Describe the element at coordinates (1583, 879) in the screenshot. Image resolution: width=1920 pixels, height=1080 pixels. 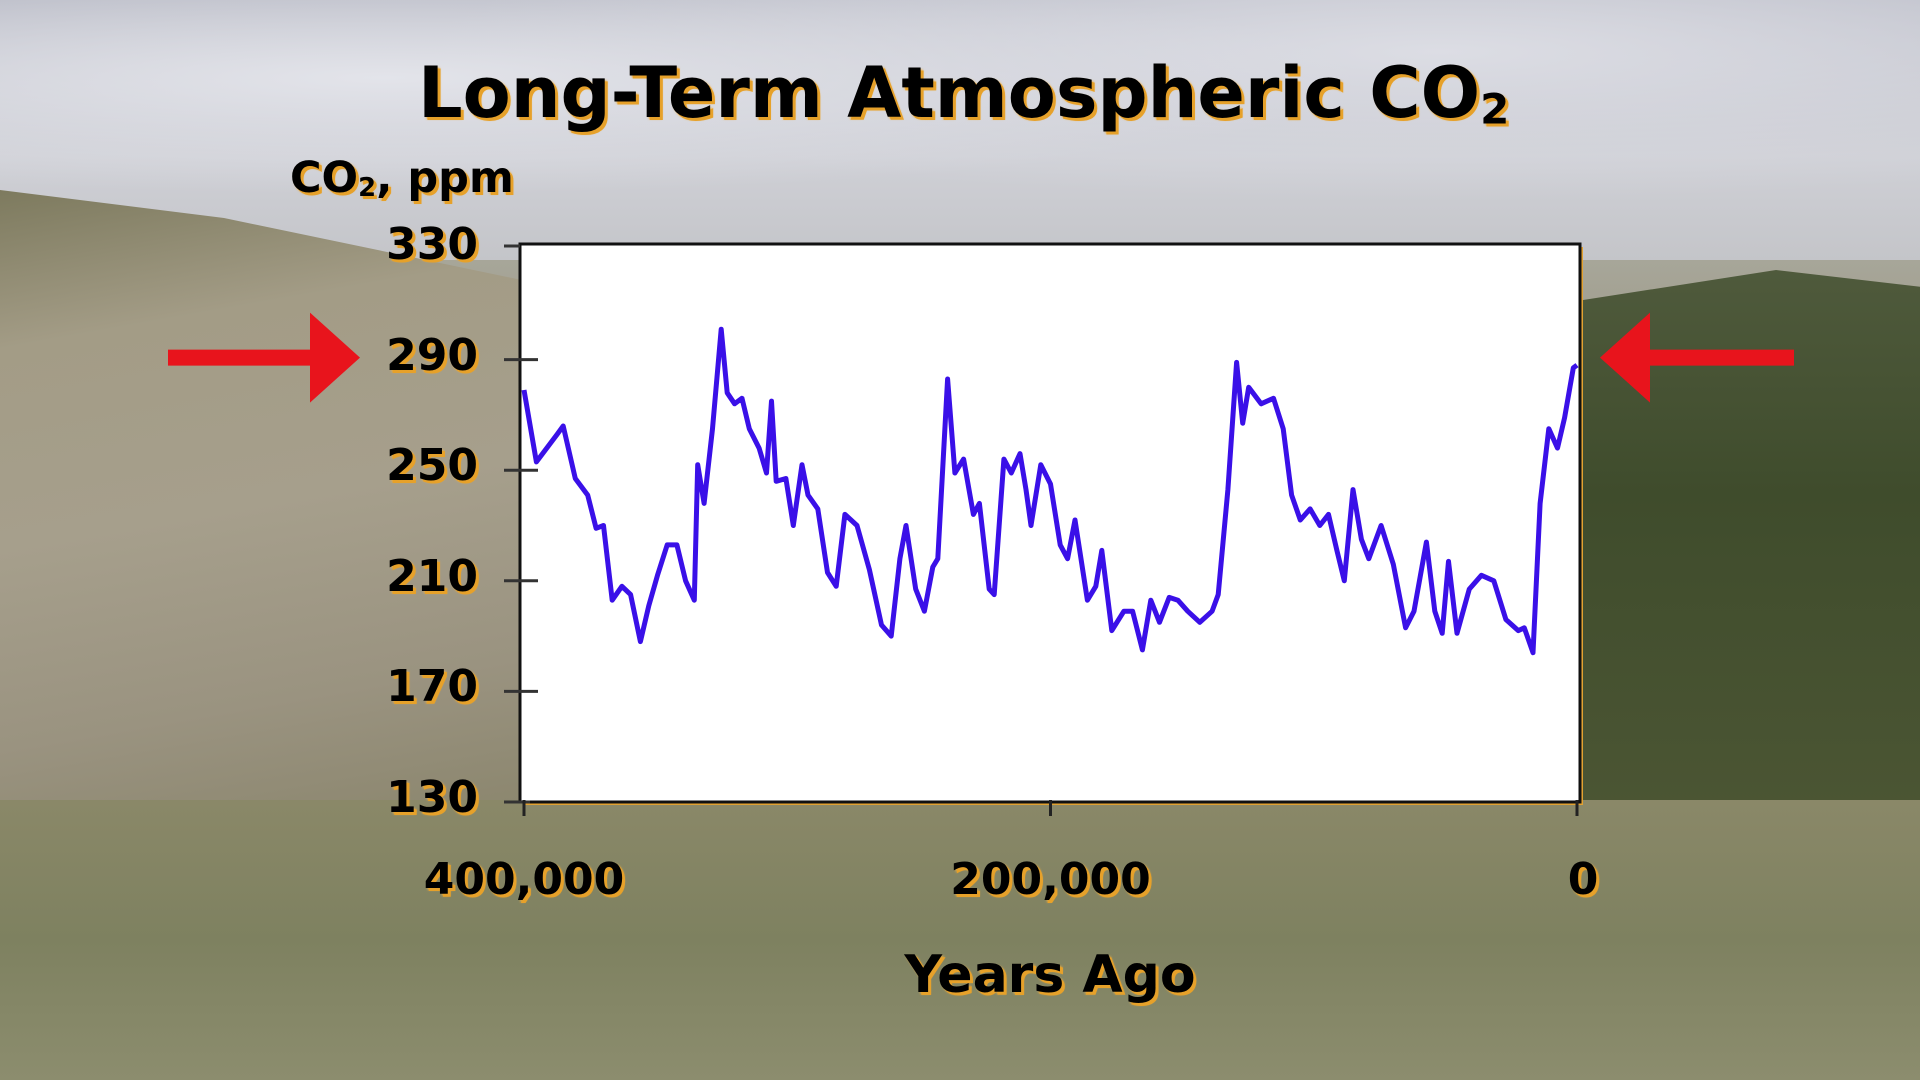
I see `x-tick-label: 0` at that location.